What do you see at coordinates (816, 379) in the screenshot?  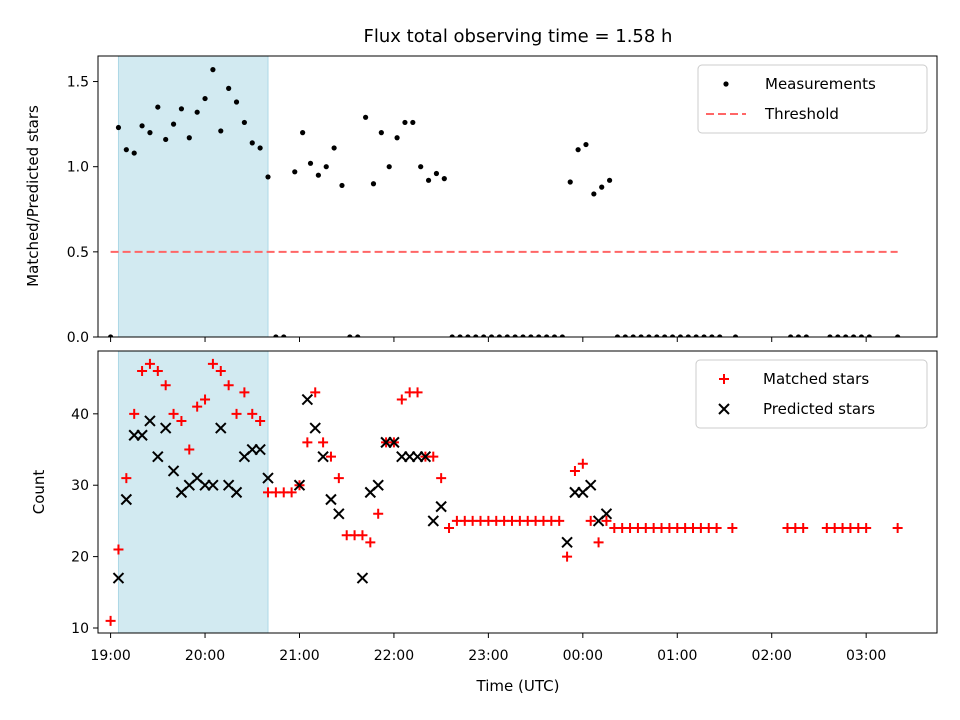 I see `legend-label: Matched stars` at bounding box center [816, 379].